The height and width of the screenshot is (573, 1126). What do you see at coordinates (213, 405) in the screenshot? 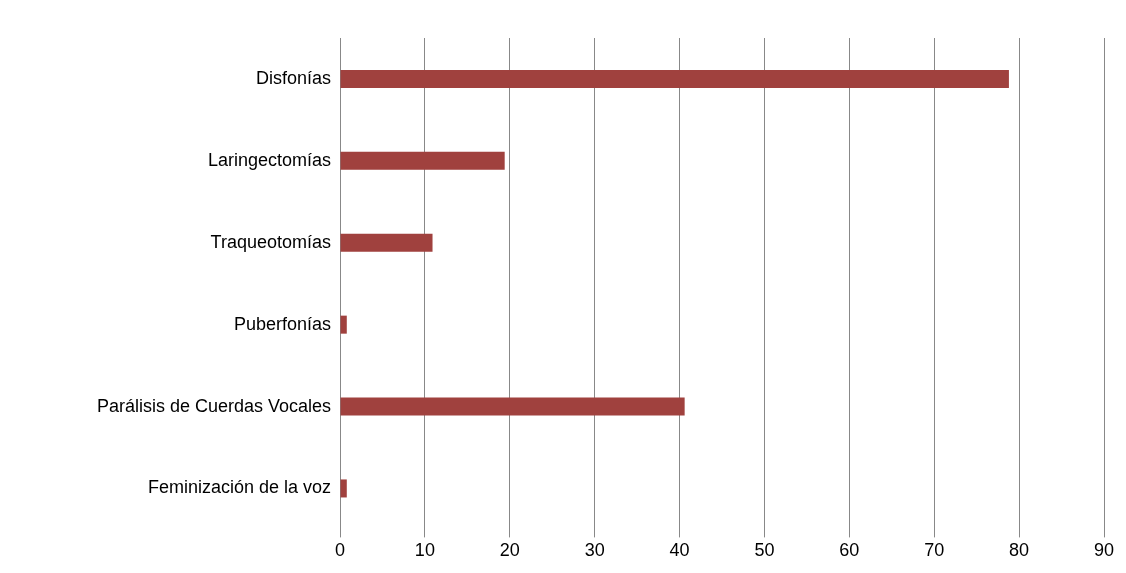
I see `y-tick-label: Parálisis de Cuerdas Vocales` at bounding box center [213, 405].